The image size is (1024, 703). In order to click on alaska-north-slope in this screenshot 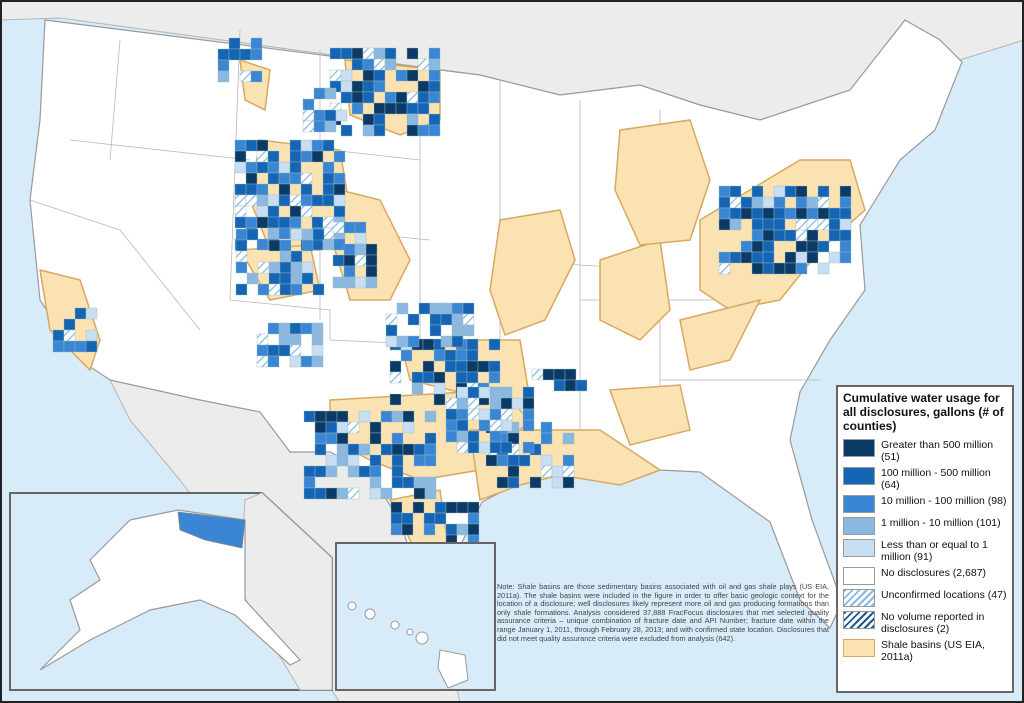, I will do `click(211, 530)`.